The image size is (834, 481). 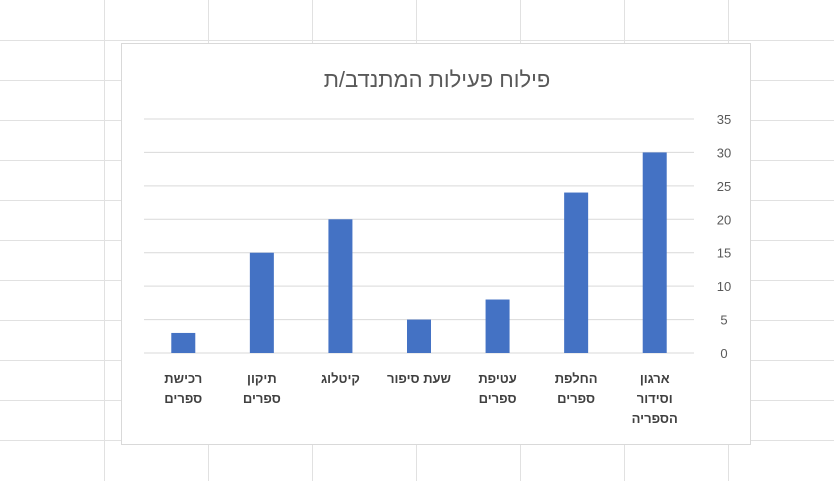 What do you see at coordinates (262, 388) in the screenshot?
I see `category-label: תיקון ספרים` at bounding box center [262, 388].